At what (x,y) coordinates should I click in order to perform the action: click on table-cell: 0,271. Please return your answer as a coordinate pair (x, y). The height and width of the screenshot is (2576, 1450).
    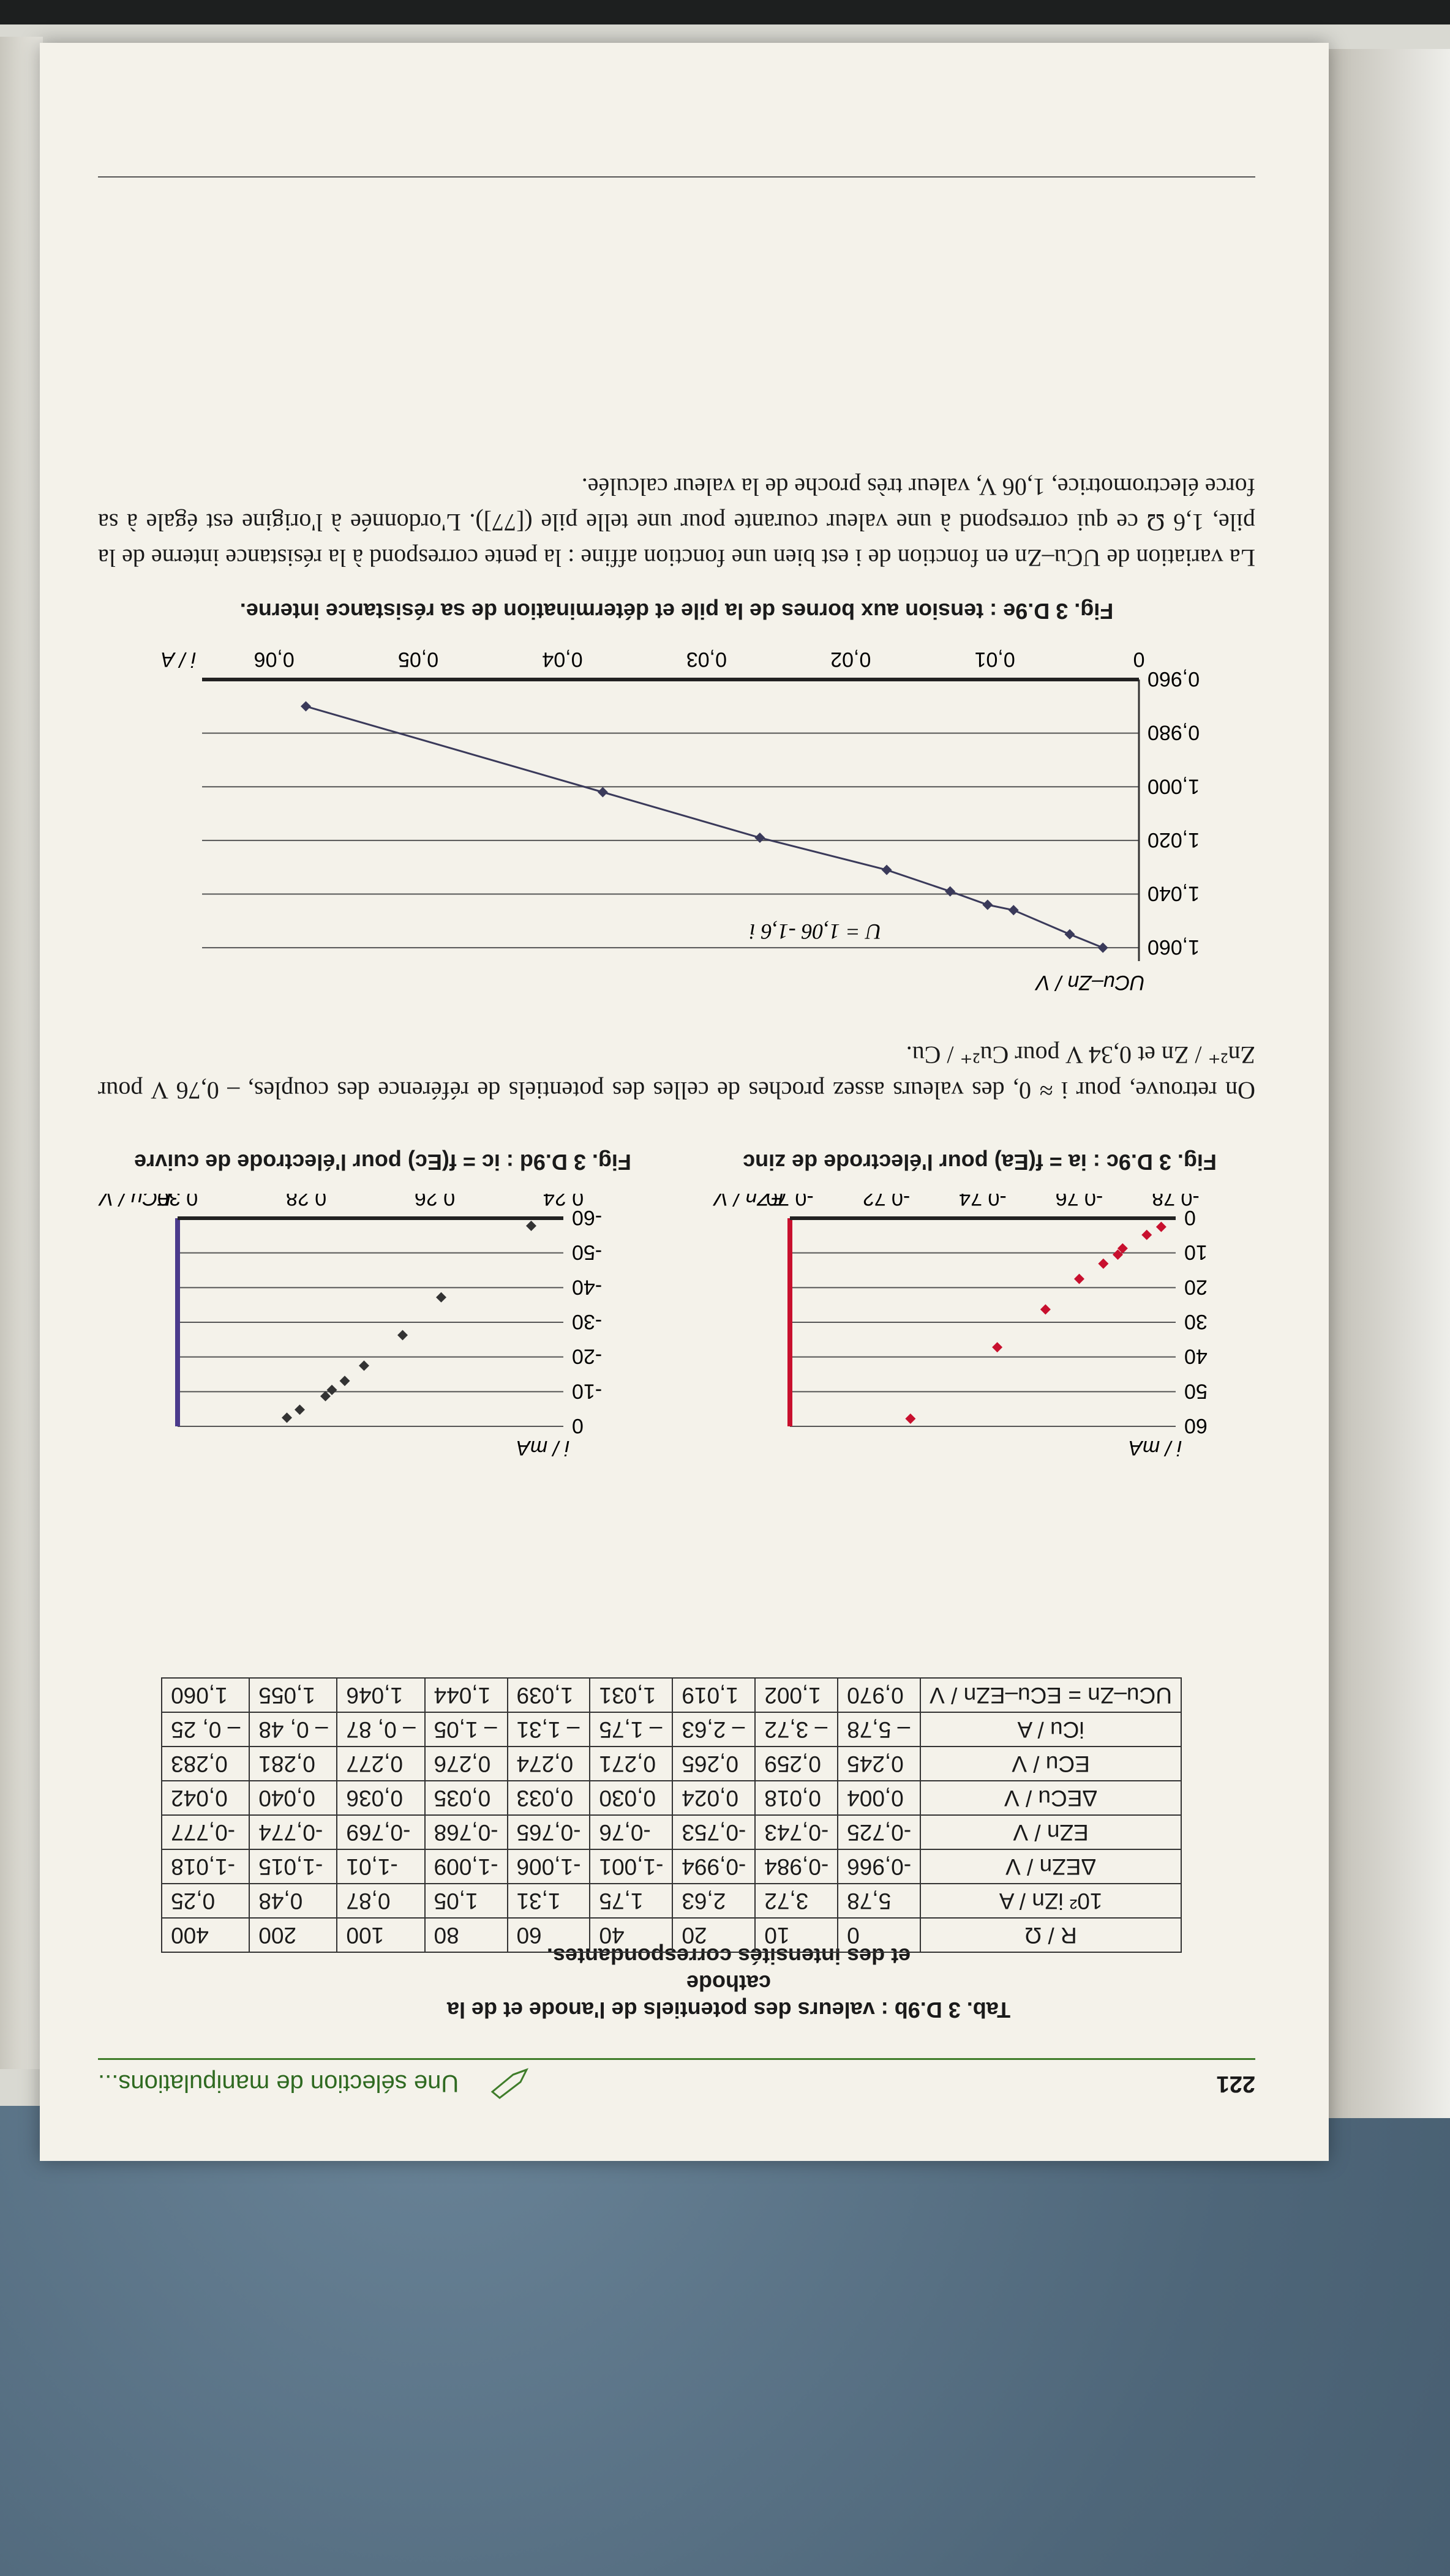
    Looking at the image, I should click on (631, 1764).